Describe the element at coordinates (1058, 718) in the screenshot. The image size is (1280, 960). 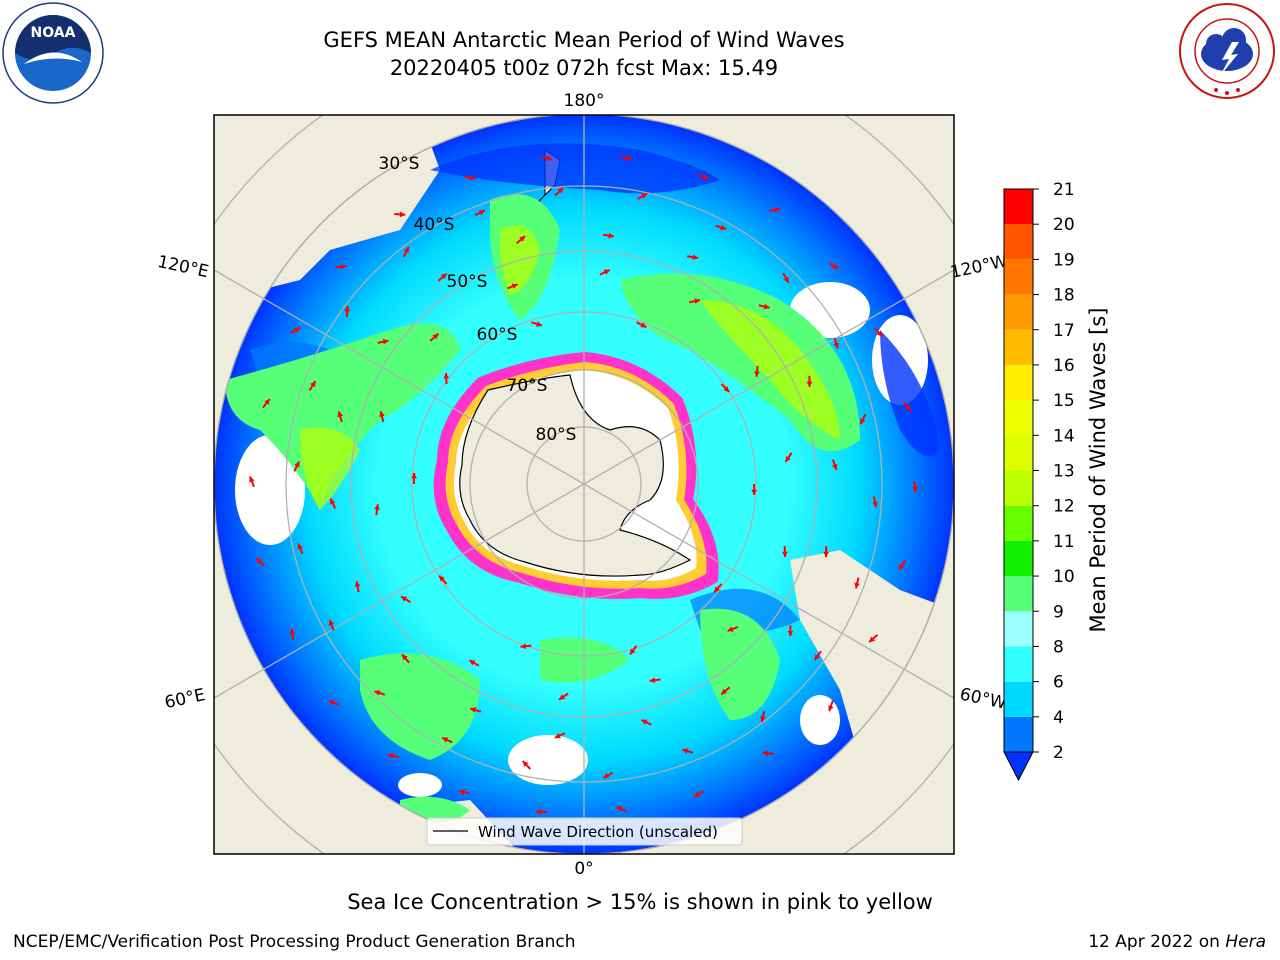
I see `colorbar-tick-label: 4` at that location.